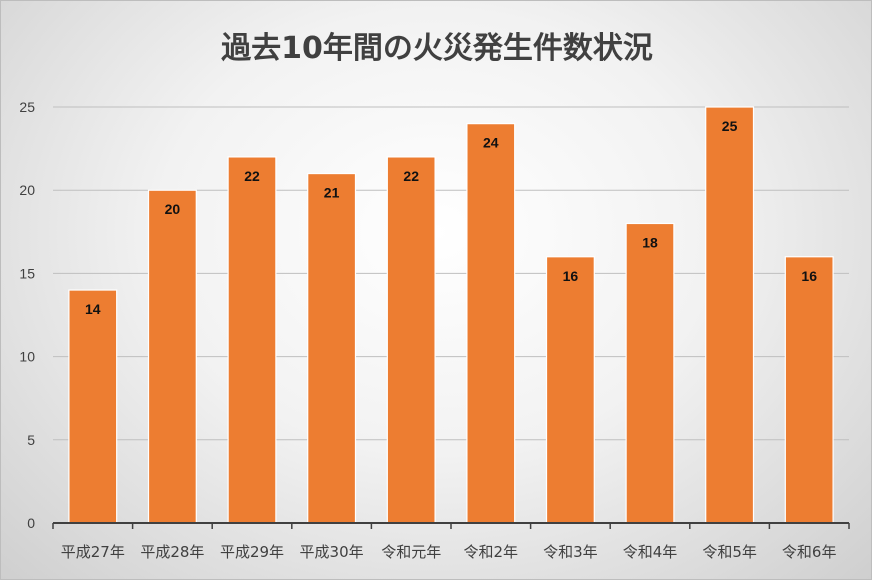  What do you see at coordinates (730, 126) in the screenshot?
I see `data-label: 25` at bounding box center [730, 126].